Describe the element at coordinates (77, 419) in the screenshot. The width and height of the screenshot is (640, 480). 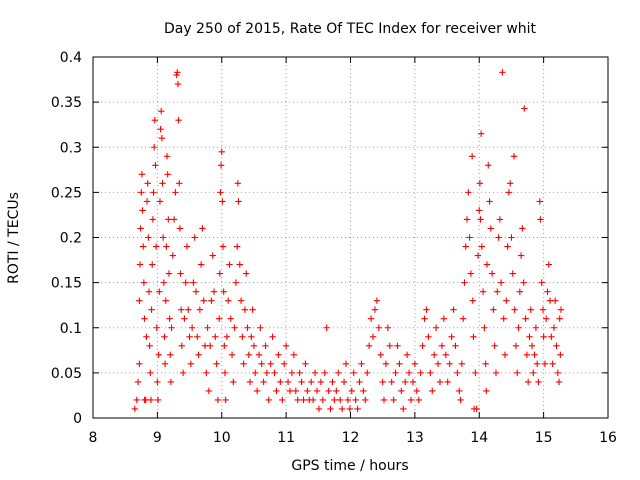
I see `y-tick-label: 0` at that location.